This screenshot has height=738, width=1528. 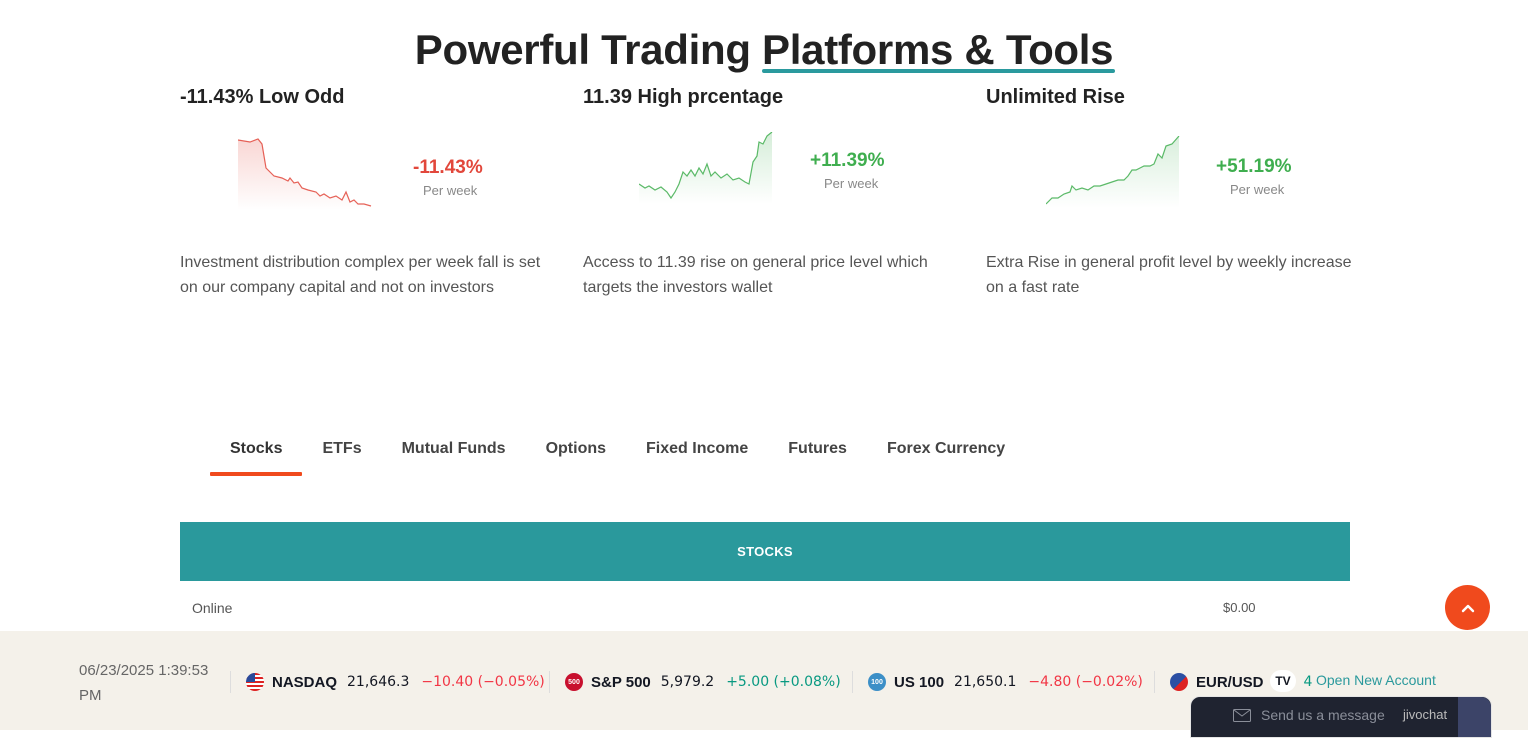 What do you see at coordinates (683, 97) in the screenshot?
I see `card-title: 11.39 High prcentage` at bounding box center [683, 97].